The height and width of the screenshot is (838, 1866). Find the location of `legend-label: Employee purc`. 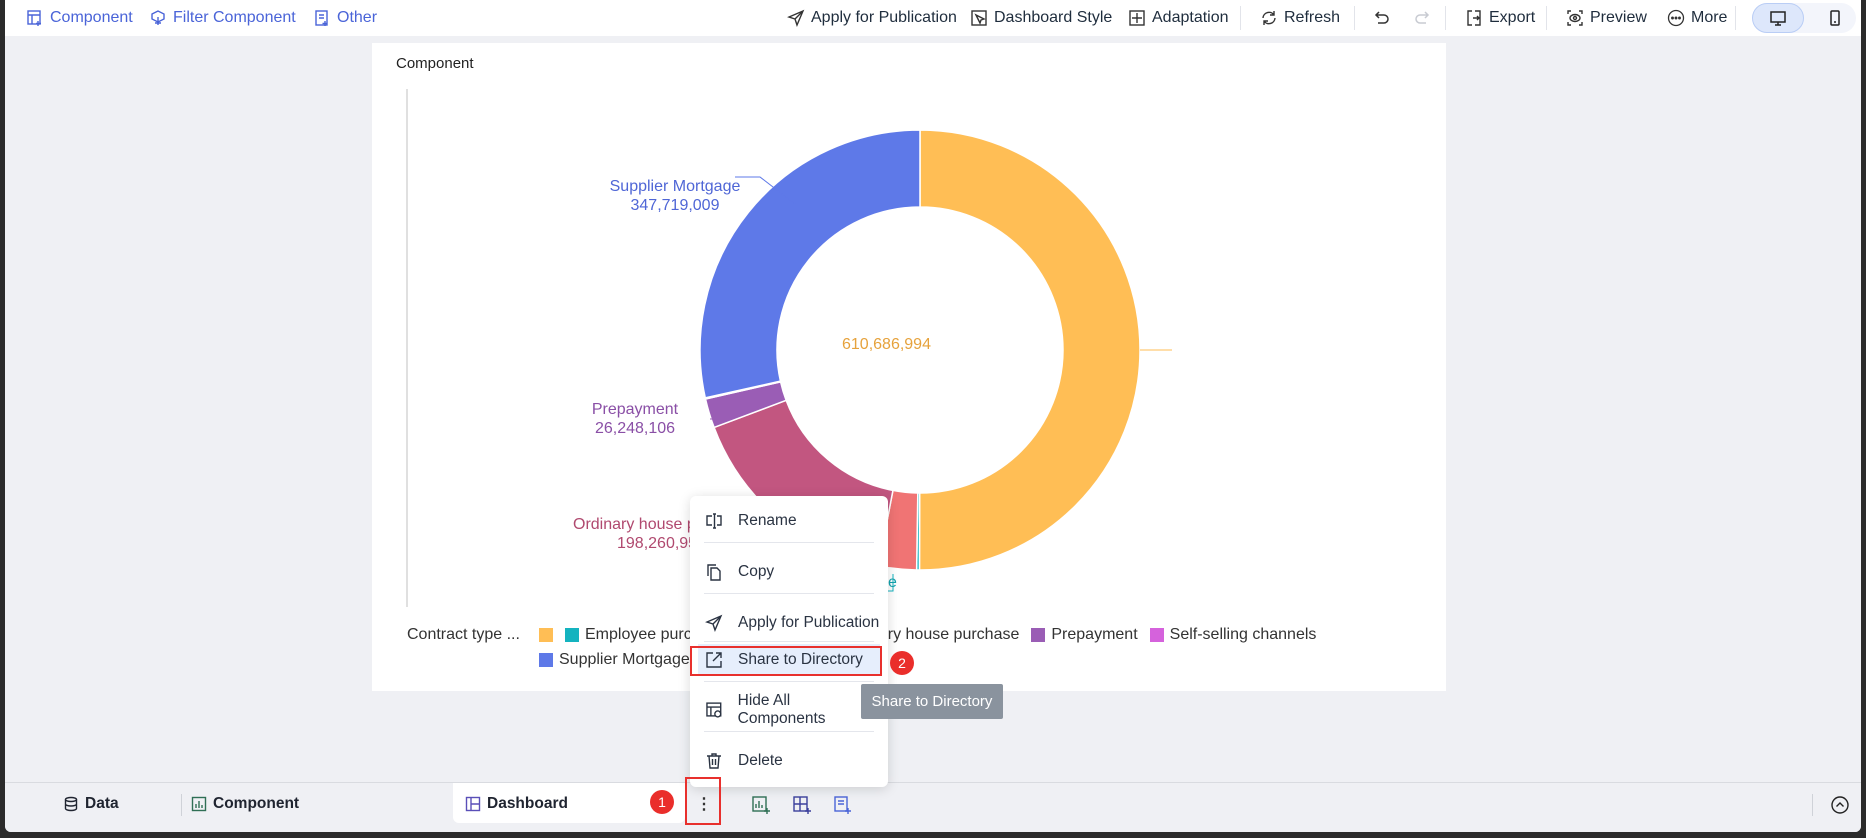

legend-label: Employee purc is located at coordinates (638, 634).